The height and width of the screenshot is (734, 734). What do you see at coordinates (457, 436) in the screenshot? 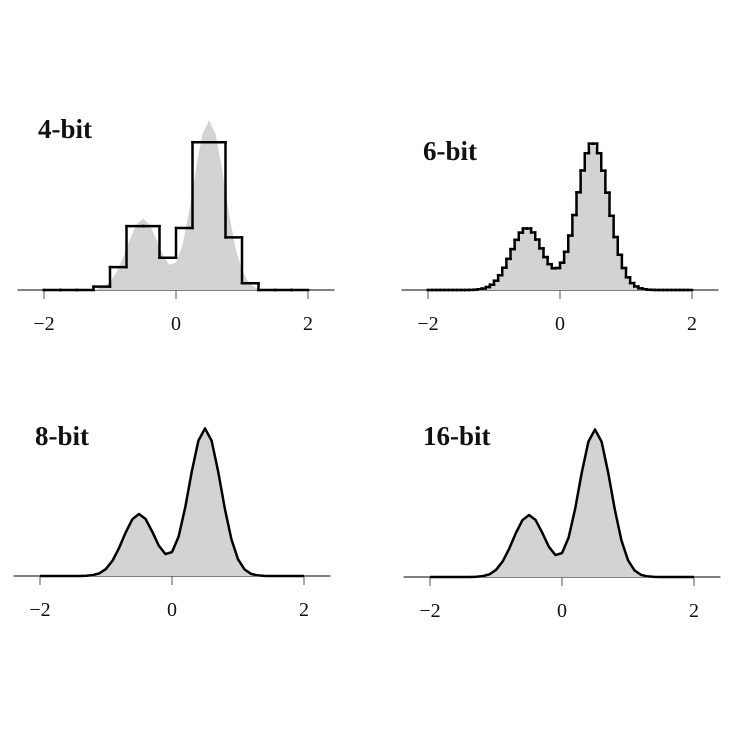
I see `panel-title: 16-bit` at bounding box center [457, 436].